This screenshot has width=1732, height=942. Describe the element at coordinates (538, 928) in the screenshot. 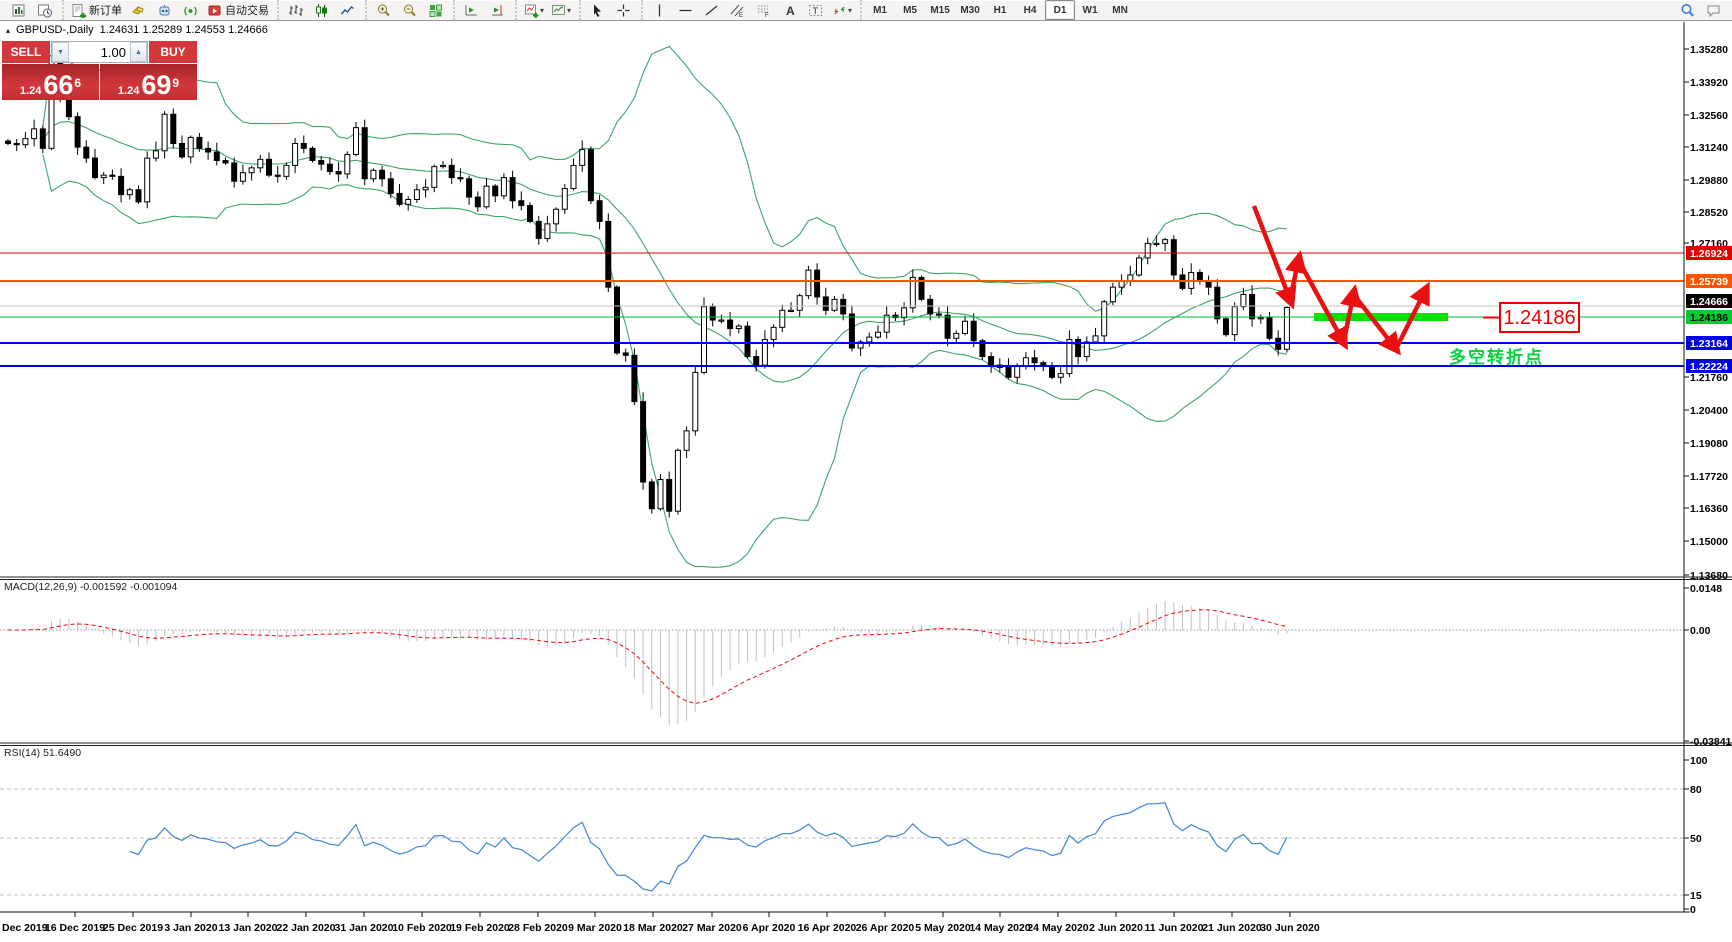

I see `svg-text: 28 Feb 2020` at that location.